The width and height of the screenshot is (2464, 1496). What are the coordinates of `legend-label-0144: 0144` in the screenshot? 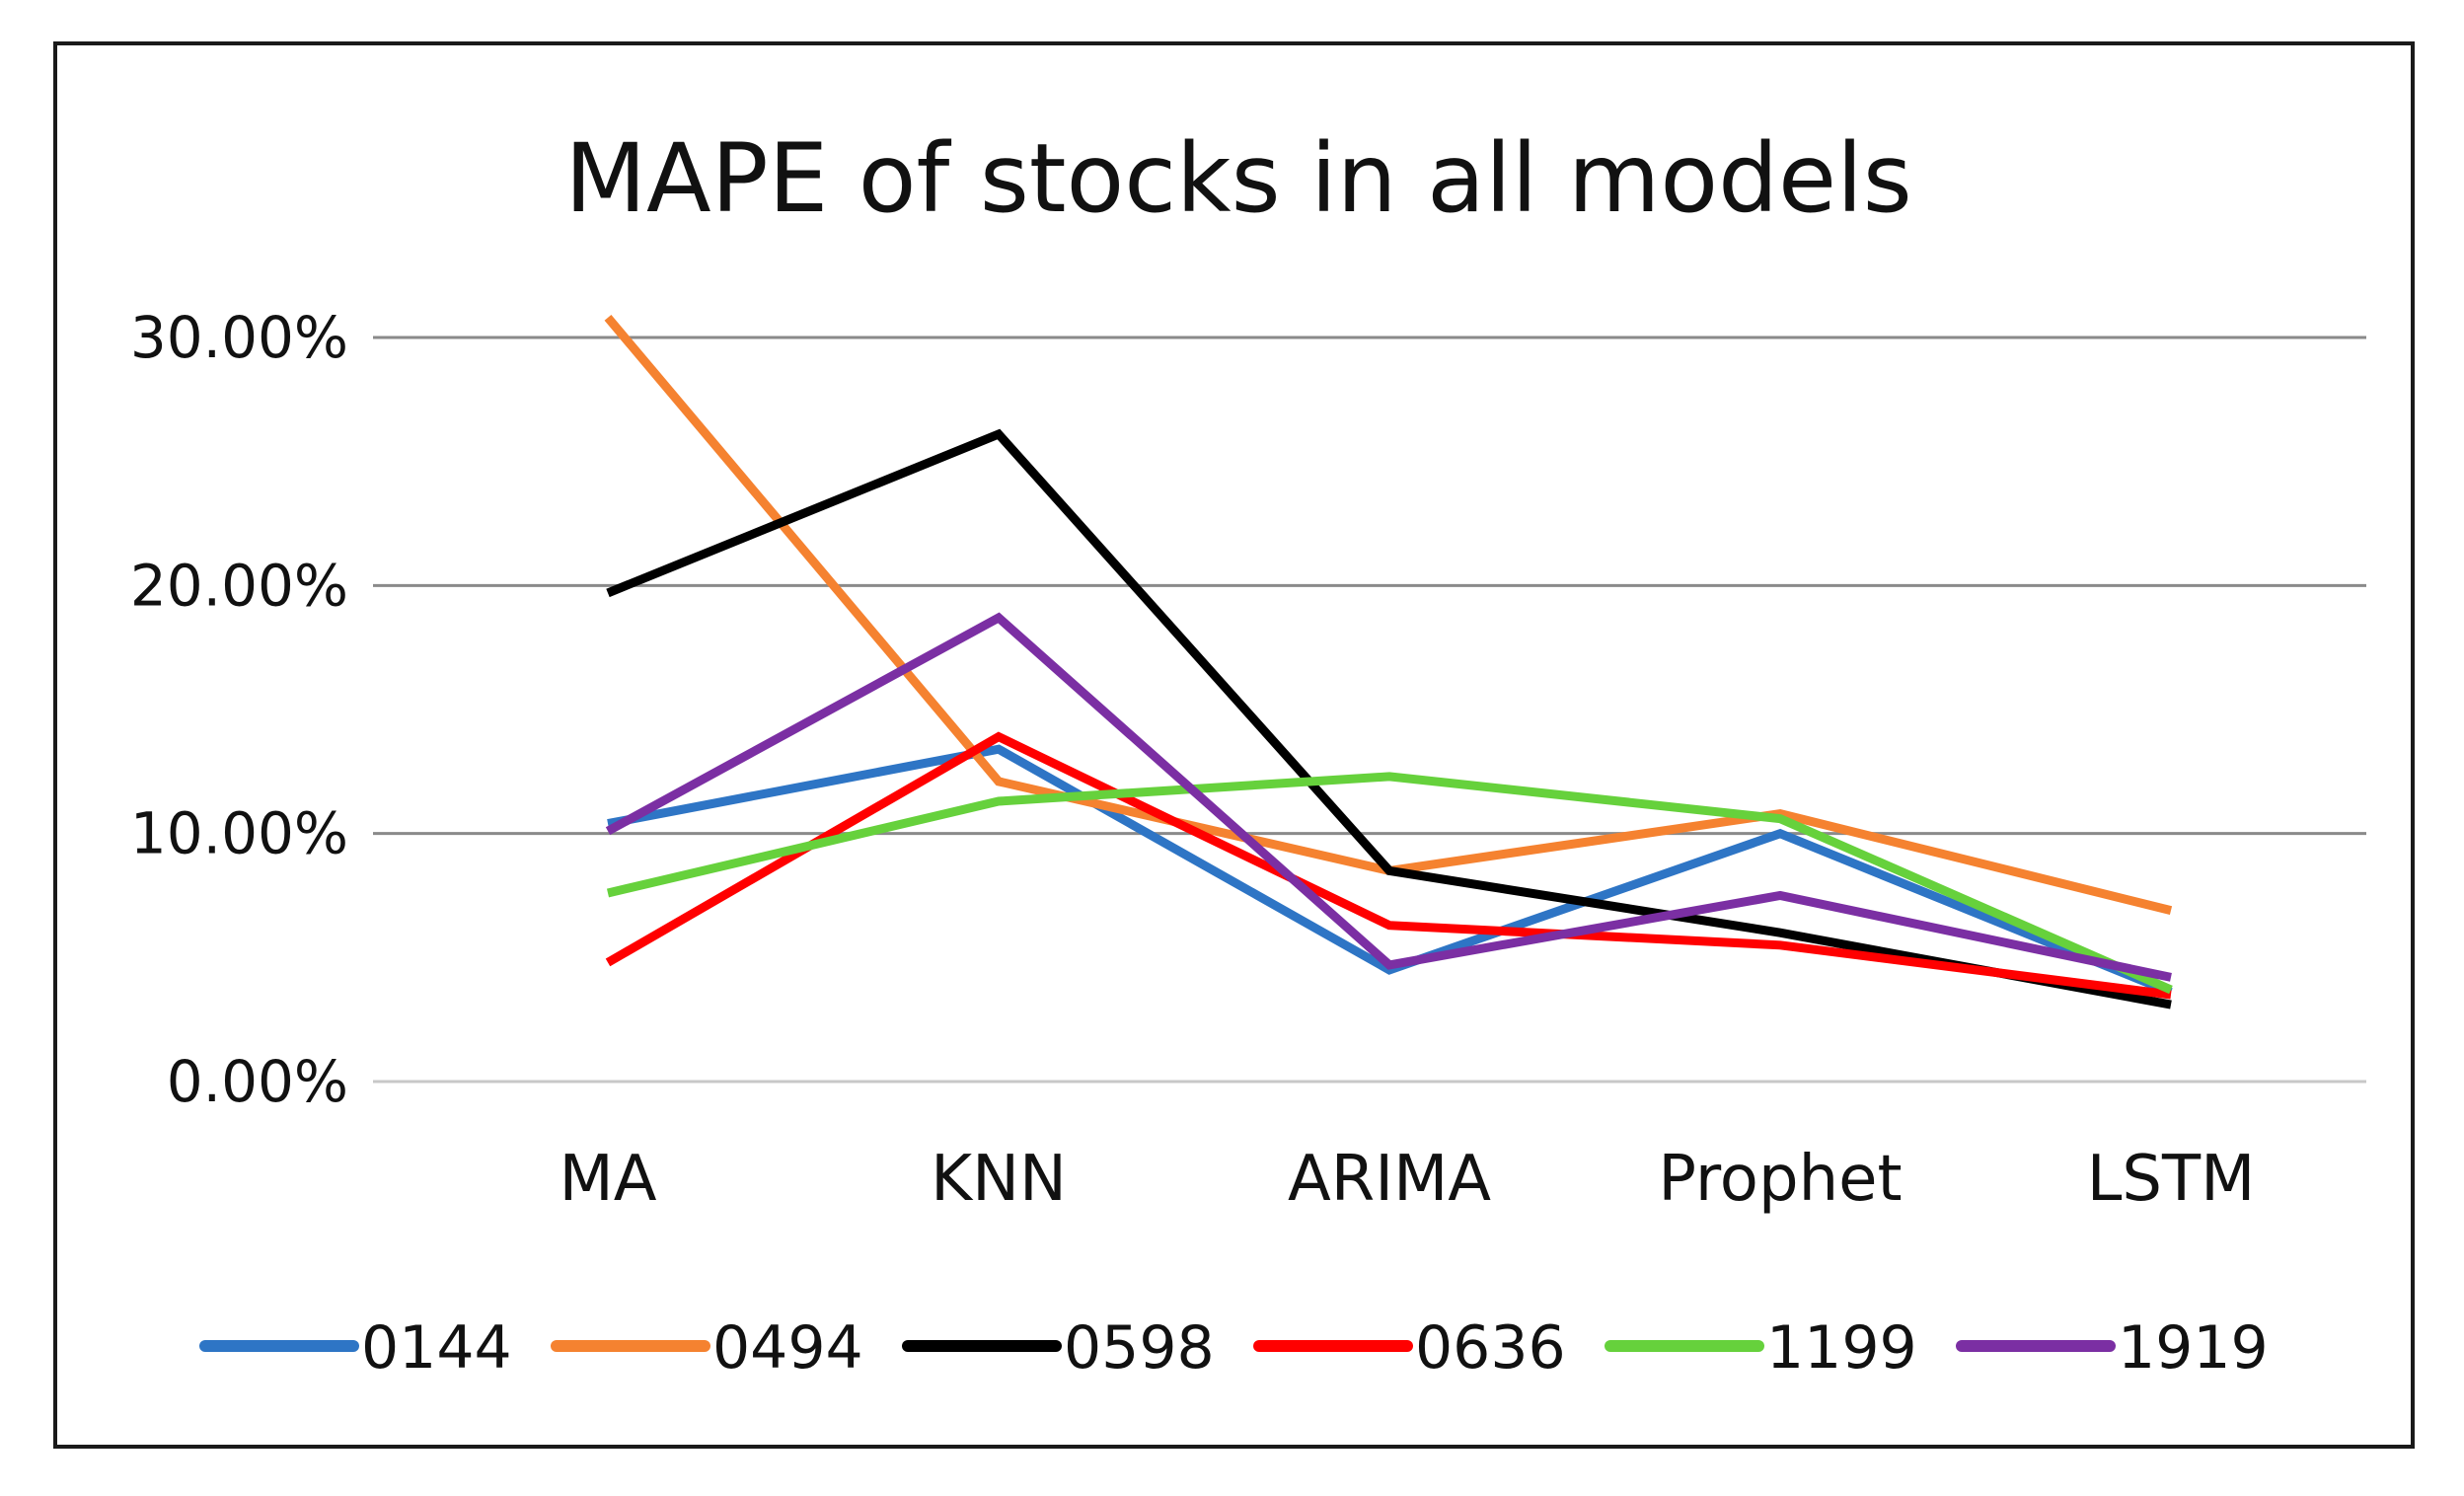 It's located at (436, 1348).